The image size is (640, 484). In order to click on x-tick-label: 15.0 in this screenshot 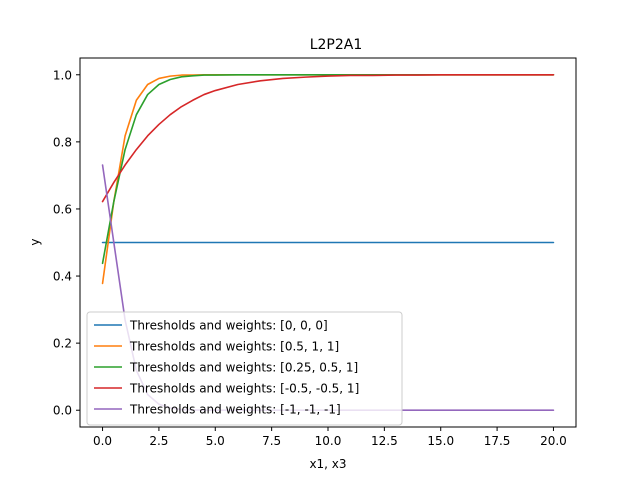, I will do `click(440, 441)`.